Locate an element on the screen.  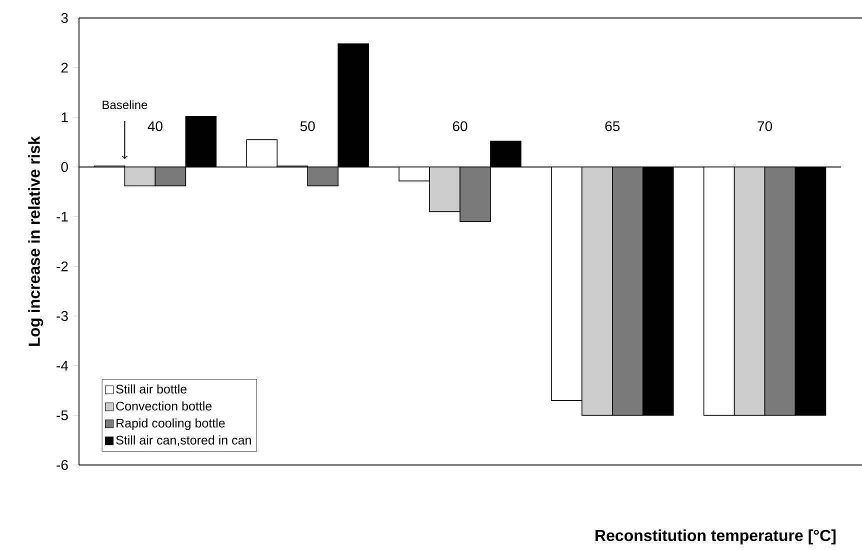
y-tick-label: 2 is located at coordinates (64, 67).